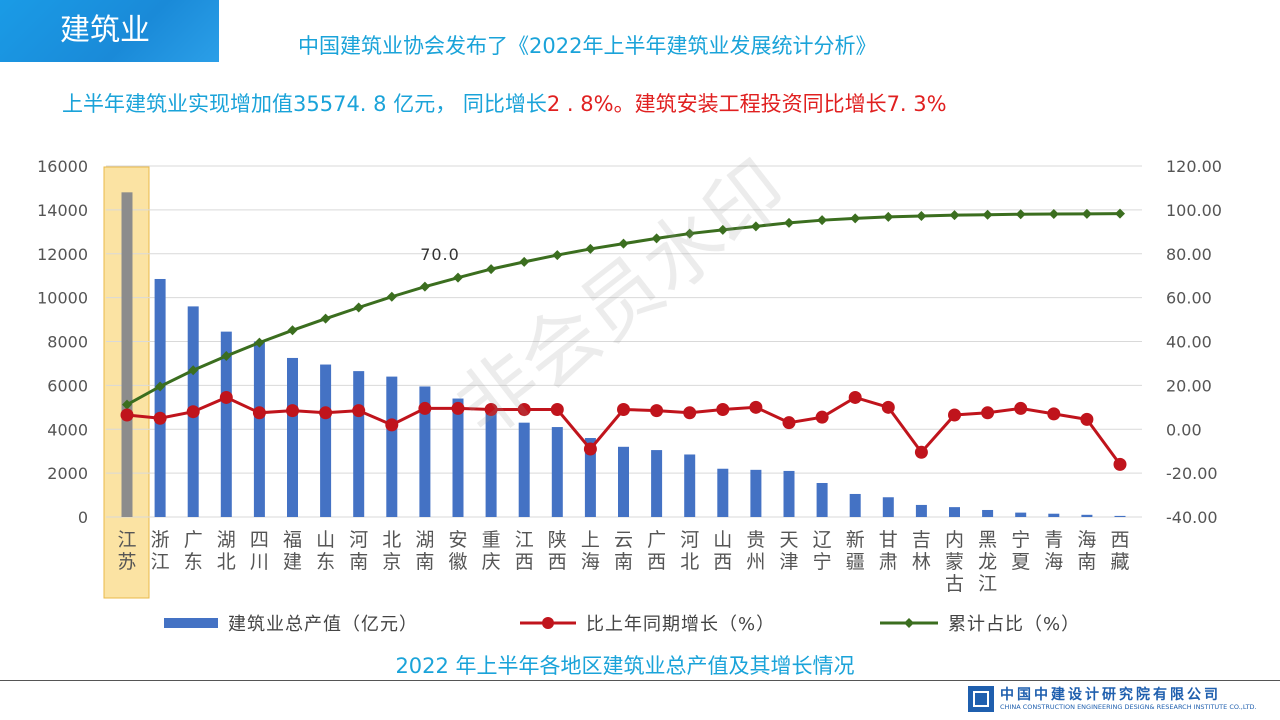 The image size is (1280, 720). I want to click on category-label: 内蒙古, so click(954, 562).